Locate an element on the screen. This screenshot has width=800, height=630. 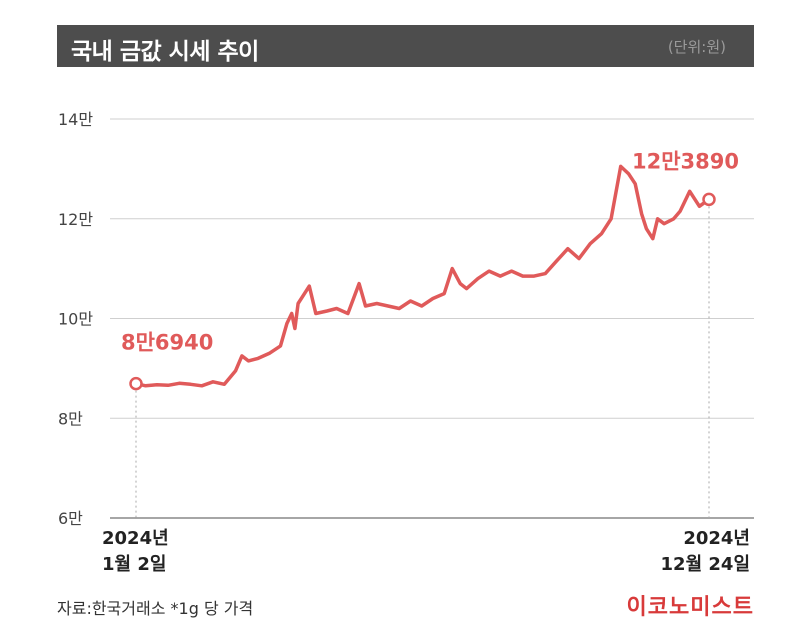
title-bar: 국내 금값 시세 추이 (단위:원) is located at coordinates (405, 46).